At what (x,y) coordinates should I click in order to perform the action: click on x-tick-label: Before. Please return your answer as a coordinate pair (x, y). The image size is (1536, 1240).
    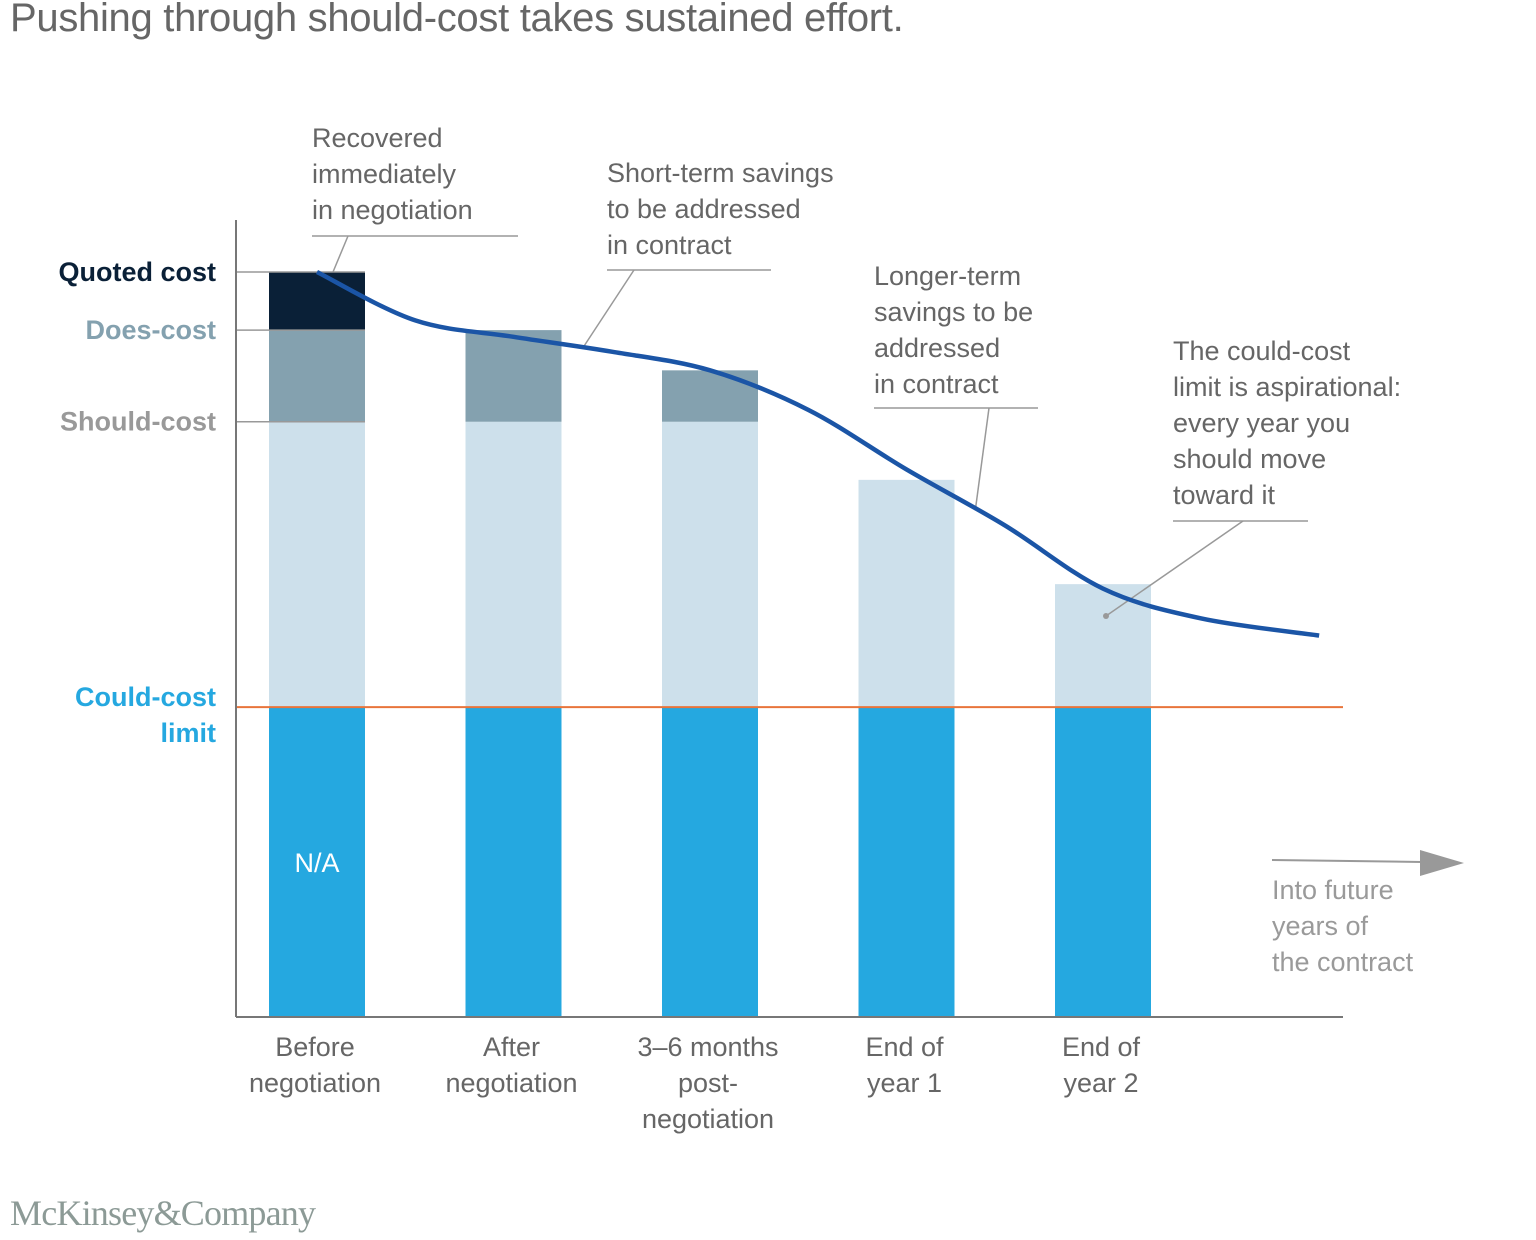
    Looking at the image, I should click on (315, 1047).